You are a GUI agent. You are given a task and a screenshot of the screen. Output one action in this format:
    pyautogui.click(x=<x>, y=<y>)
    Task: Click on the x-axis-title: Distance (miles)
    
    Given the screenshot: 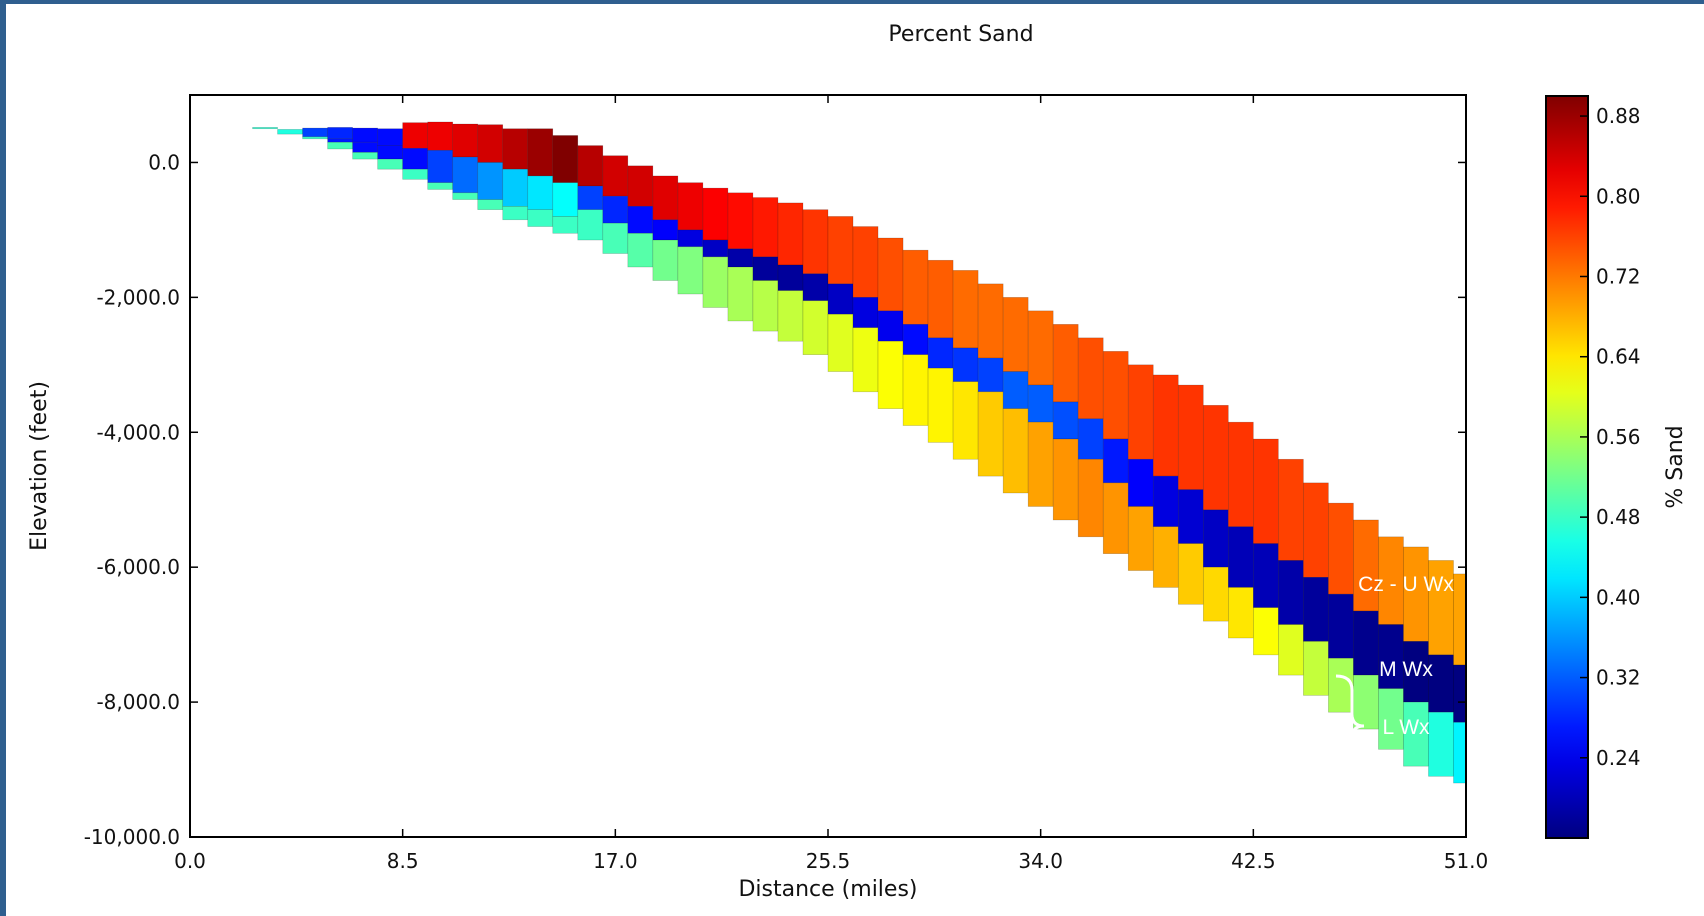 What is the action you would take?
    pyautogui.click(x=827, y=889)
    